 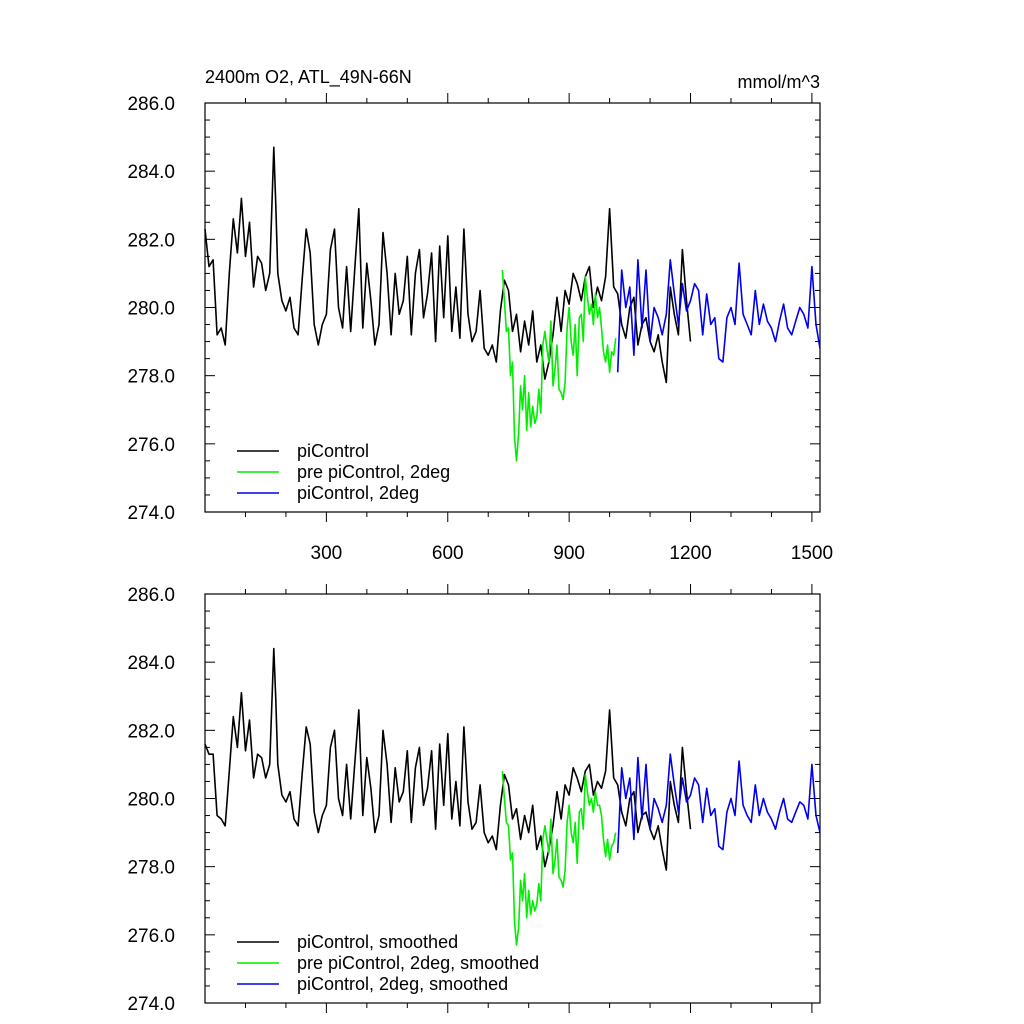 I want to click on legend-label: piControl, 2deg, smoothed, so click(x=402, y=984).